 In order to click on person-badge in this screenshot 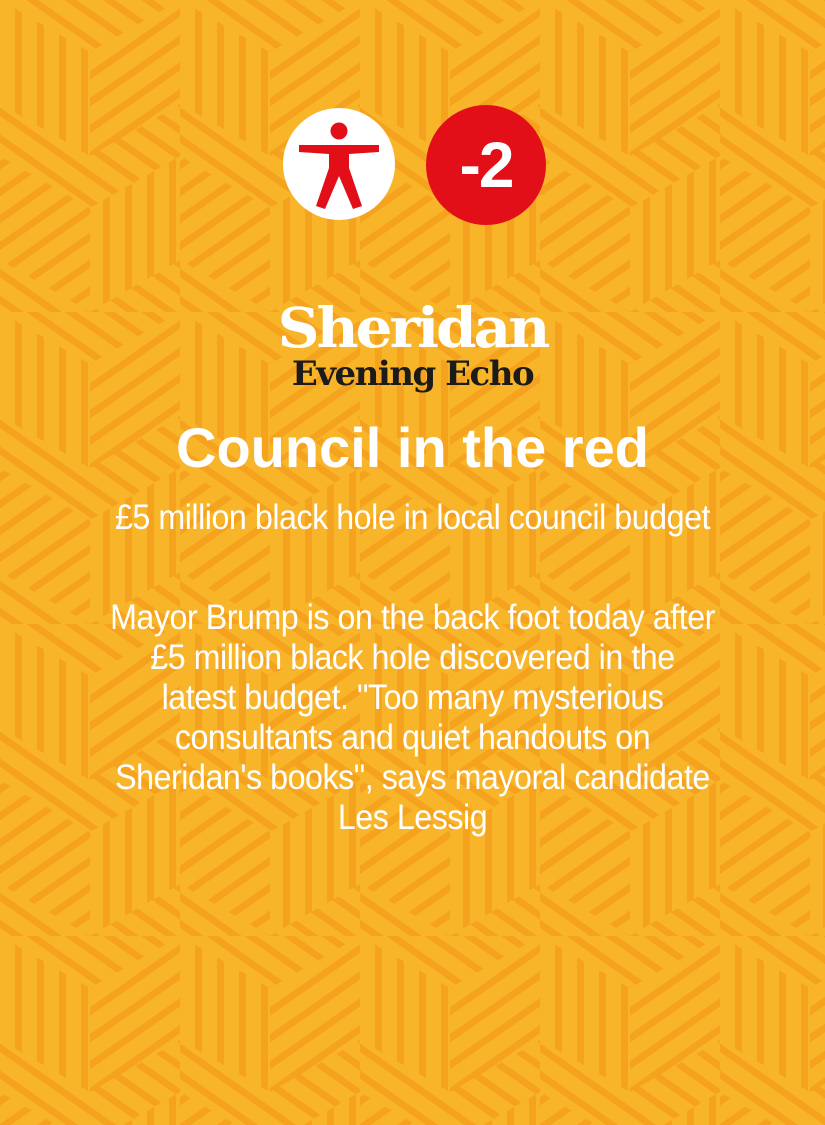, I will do `click(339, 164)`.